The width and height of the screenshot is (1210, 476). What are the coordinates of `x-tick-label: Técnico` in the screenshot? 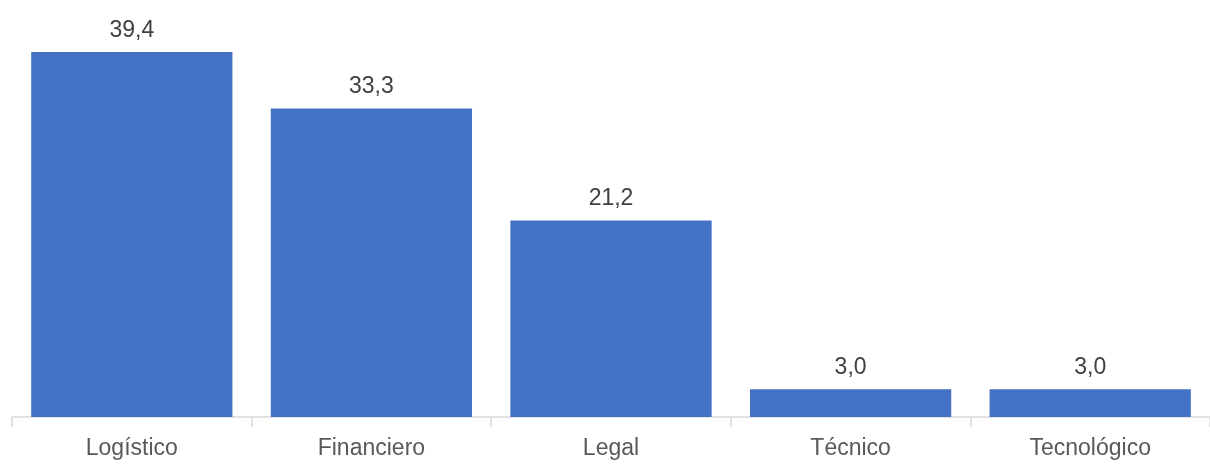 It's located at (850, 446).